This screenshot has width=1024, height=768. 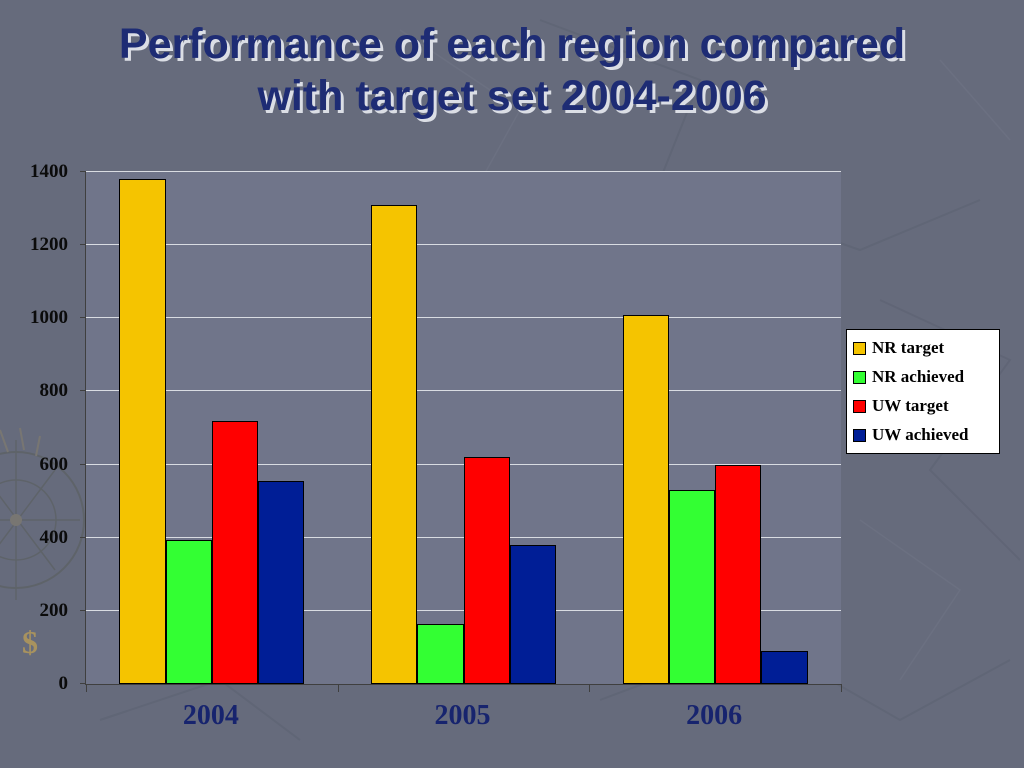 I want to click on y-tick-label: 1400, so click(x=49, y=171).